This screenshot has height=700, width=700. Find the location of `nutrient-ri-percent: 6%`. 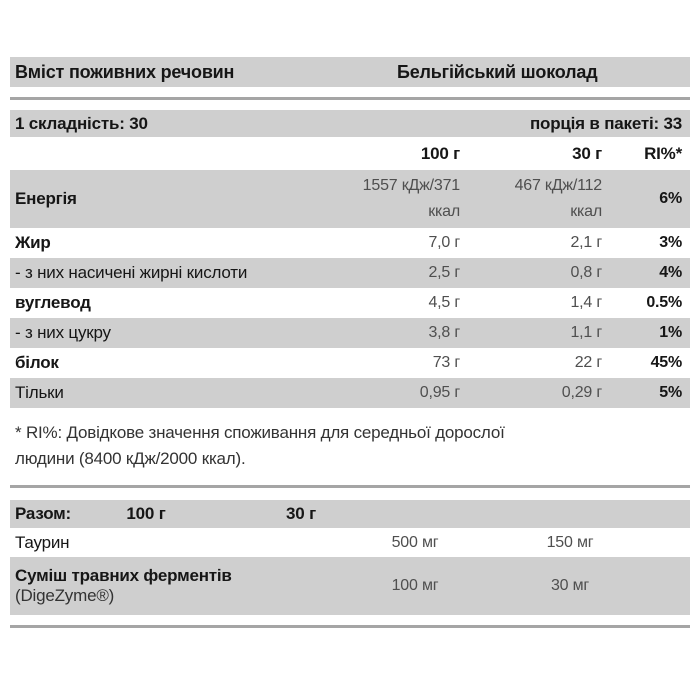

nutrient-ri-percent: 6% is located at coordinates (670, 198).